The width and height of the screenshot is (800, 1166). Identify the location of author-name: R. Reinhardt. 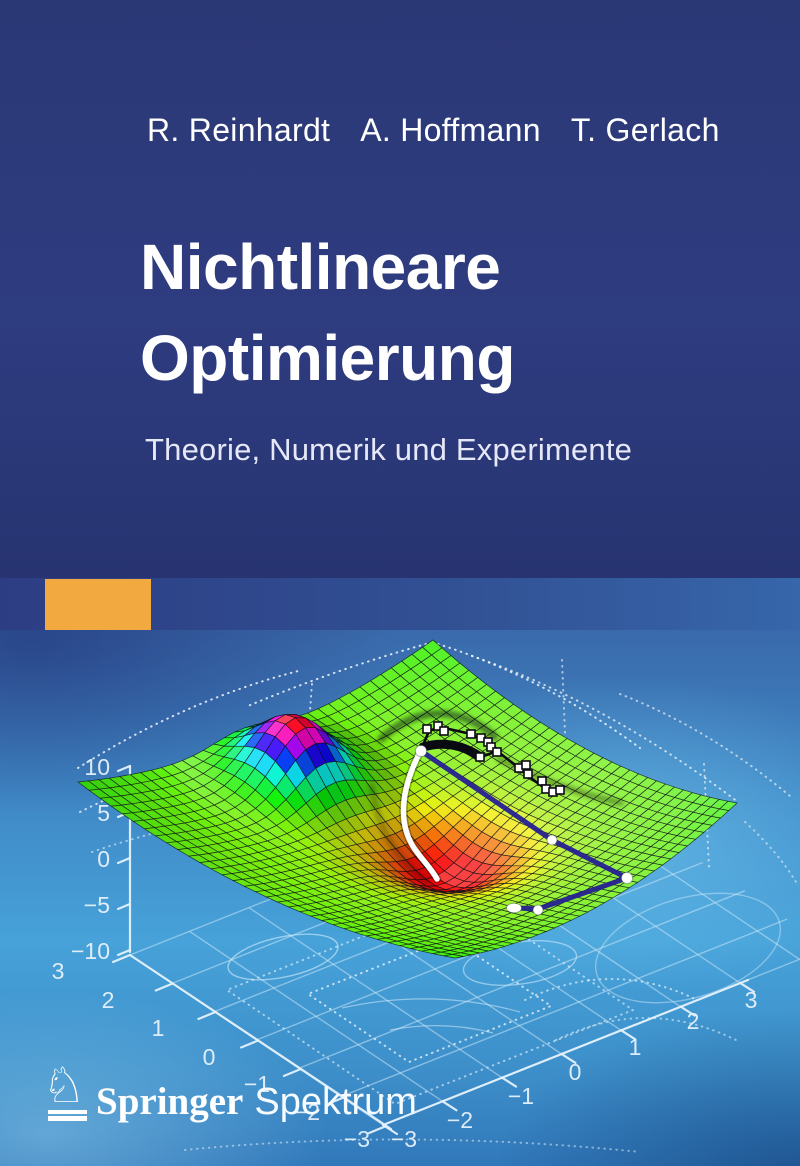
(239, 130).